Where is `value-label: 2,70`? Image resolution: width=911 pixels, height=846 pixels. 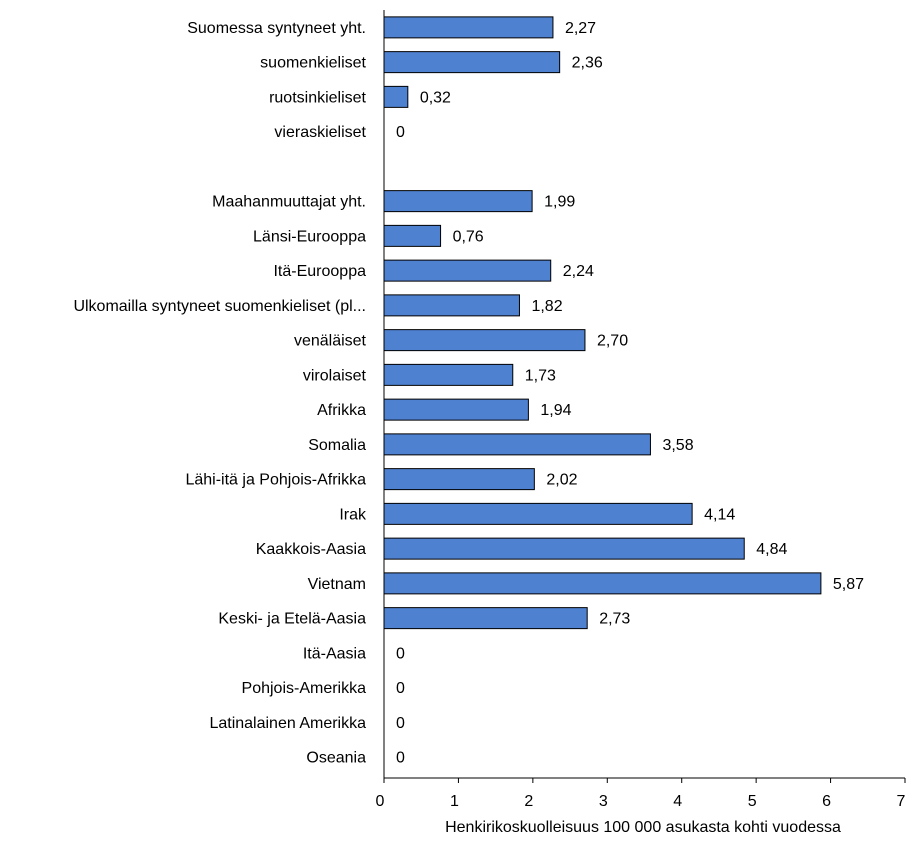 value-label: 2,70 is located at coordinates (612, 341).